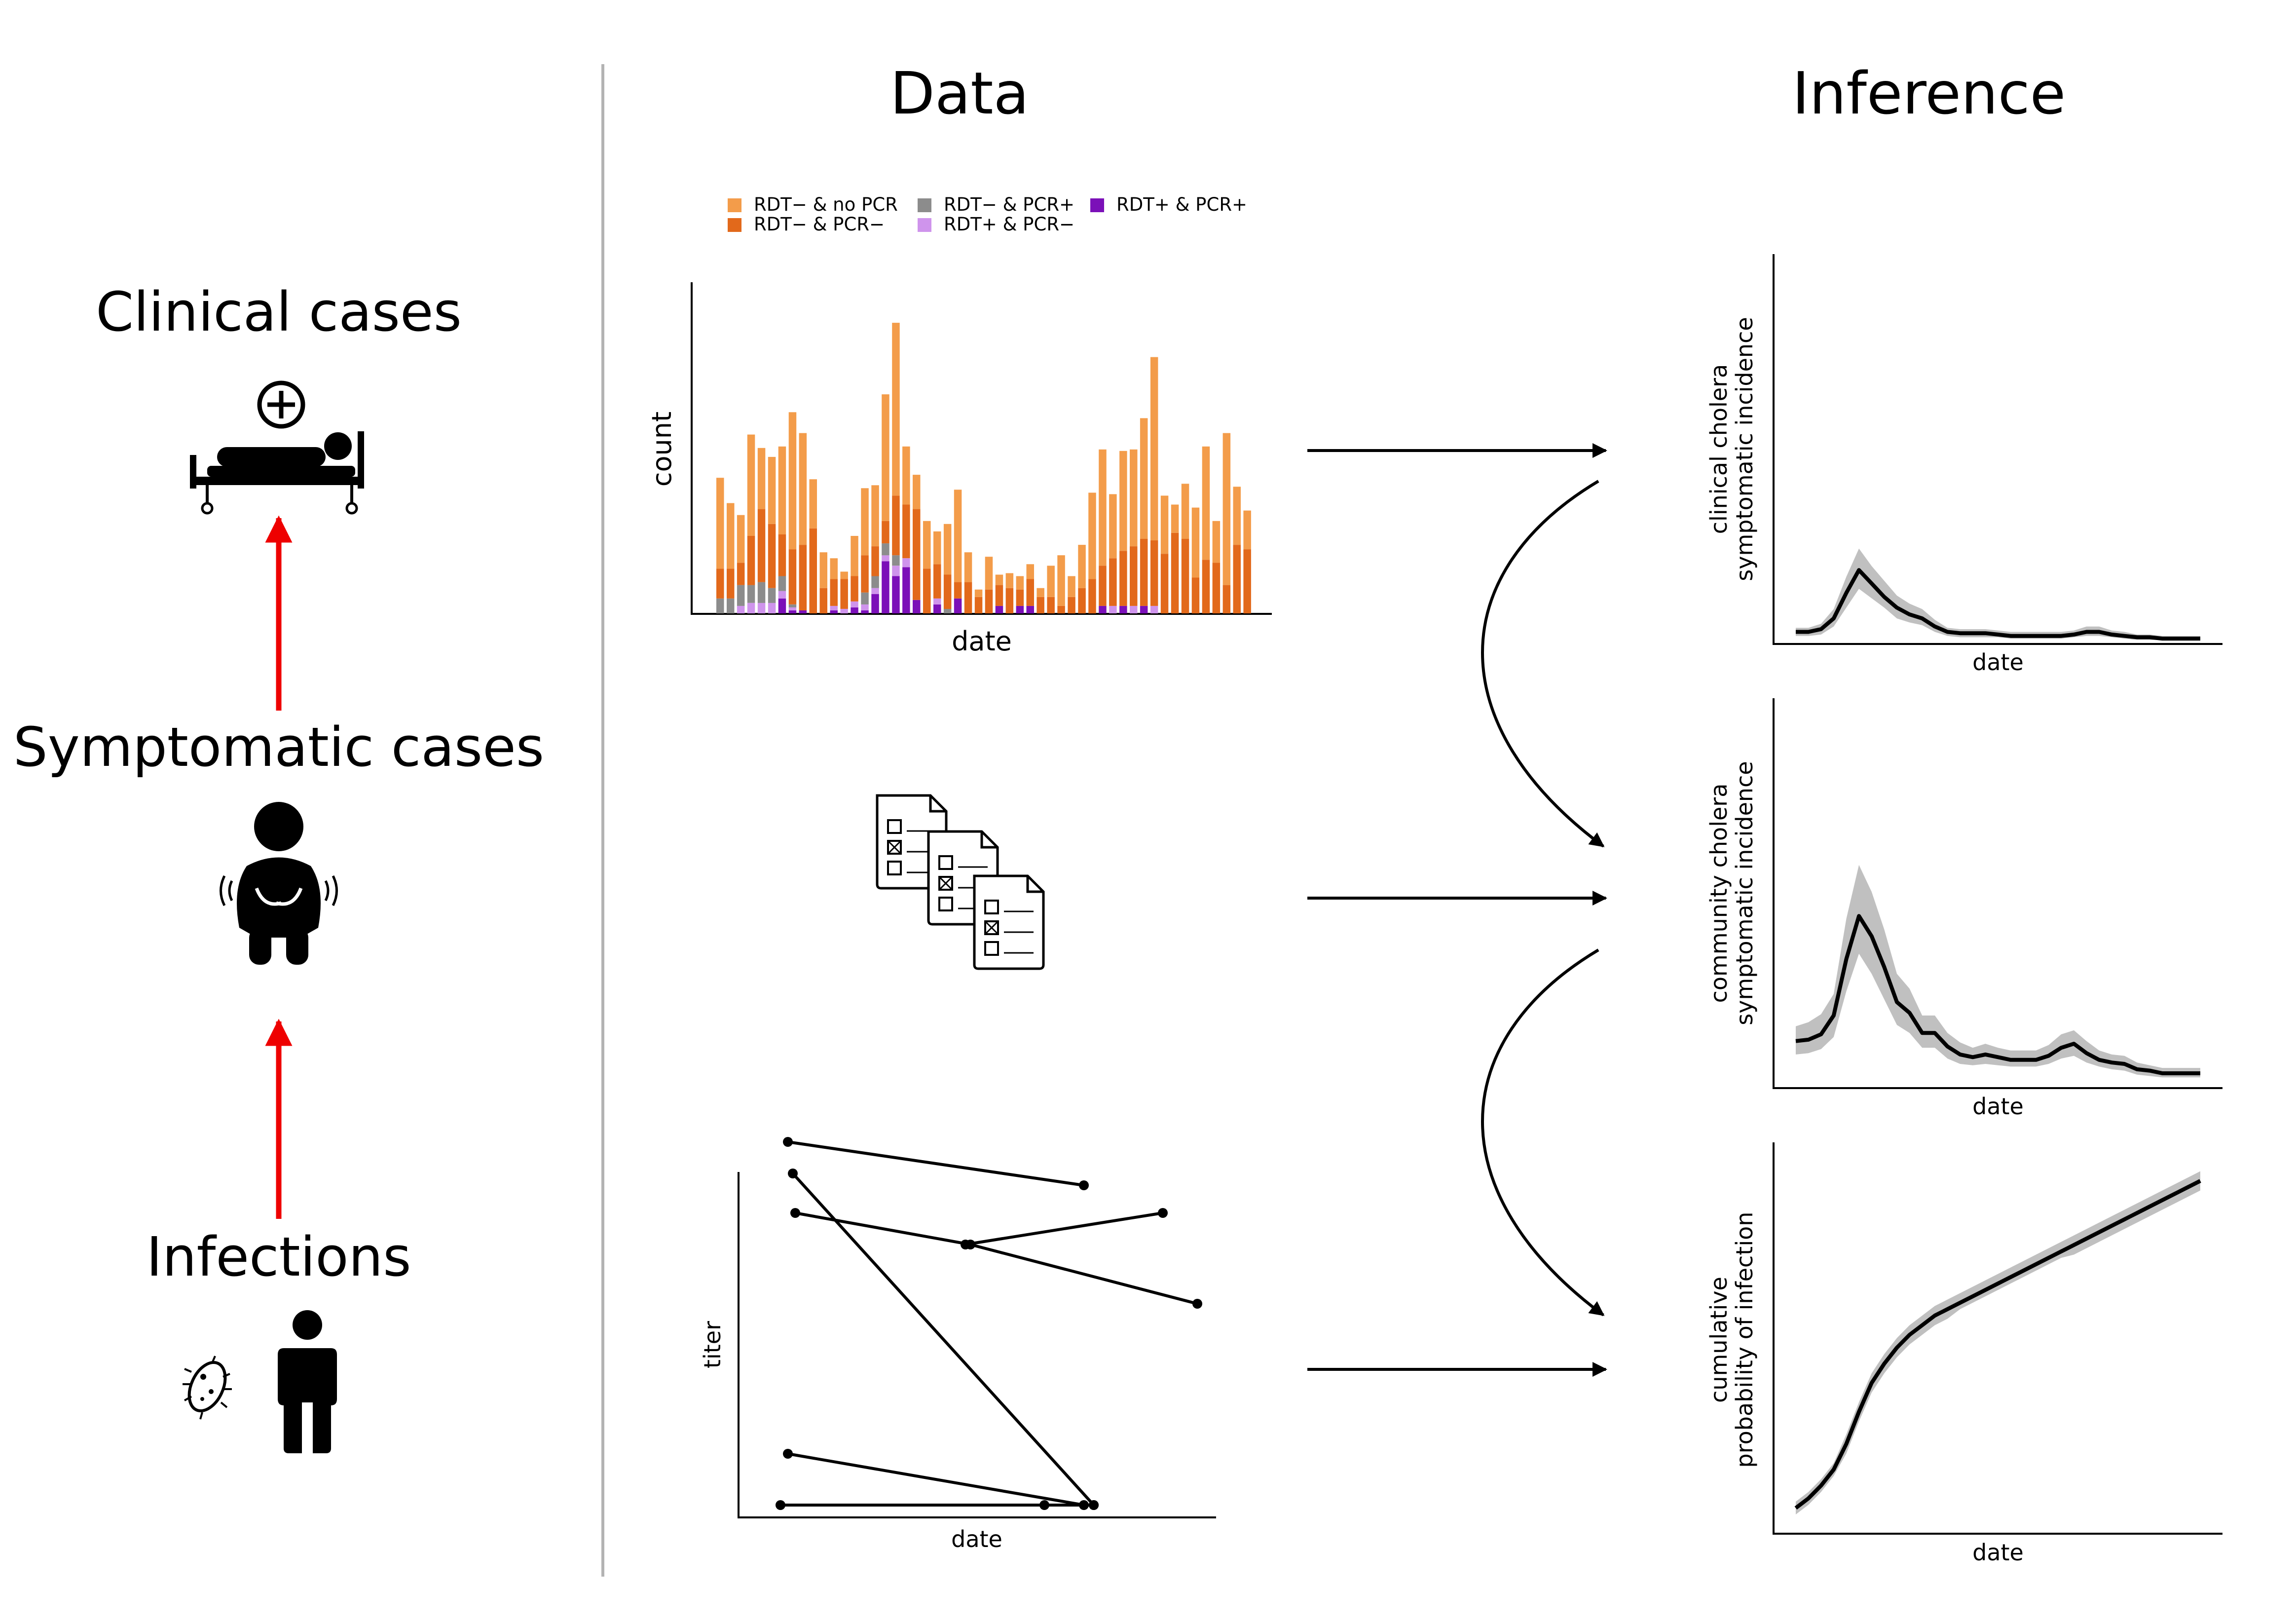 This screenshot has height=1624, width=2296. What do you see at coordinates (960, 93) in the screenshot?
I see `data-section-title: Data` at bounding box center [960, 93].